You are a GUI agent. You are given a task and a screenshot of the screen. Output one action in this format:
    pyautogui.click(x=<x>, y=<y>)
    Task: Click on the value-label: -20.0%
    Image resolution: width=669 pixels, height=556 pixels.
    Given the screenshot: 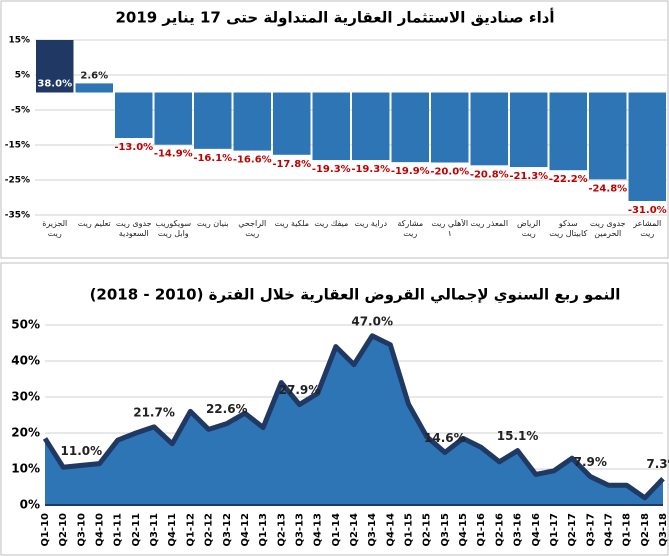 What is the action you would take?
    pyautogui.click(x=449, y=172)
    